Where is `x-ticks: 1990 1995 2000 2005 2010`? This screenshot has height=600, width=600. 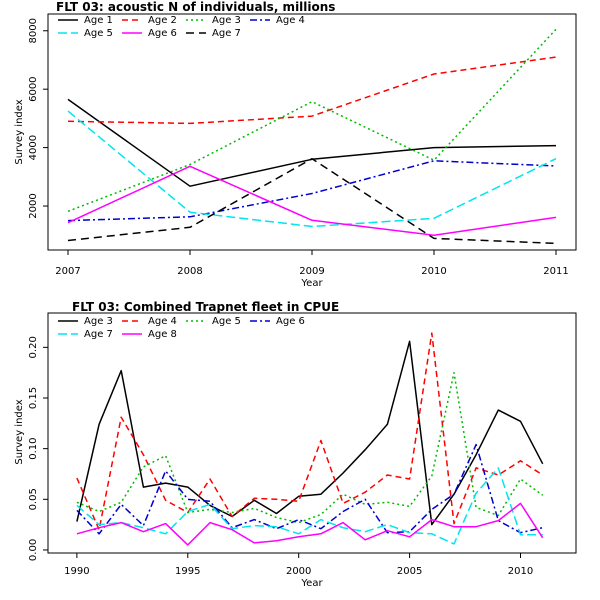
x-ticks: 1990 1995 2000 2005 2010 is located at coordinates (298, 565).